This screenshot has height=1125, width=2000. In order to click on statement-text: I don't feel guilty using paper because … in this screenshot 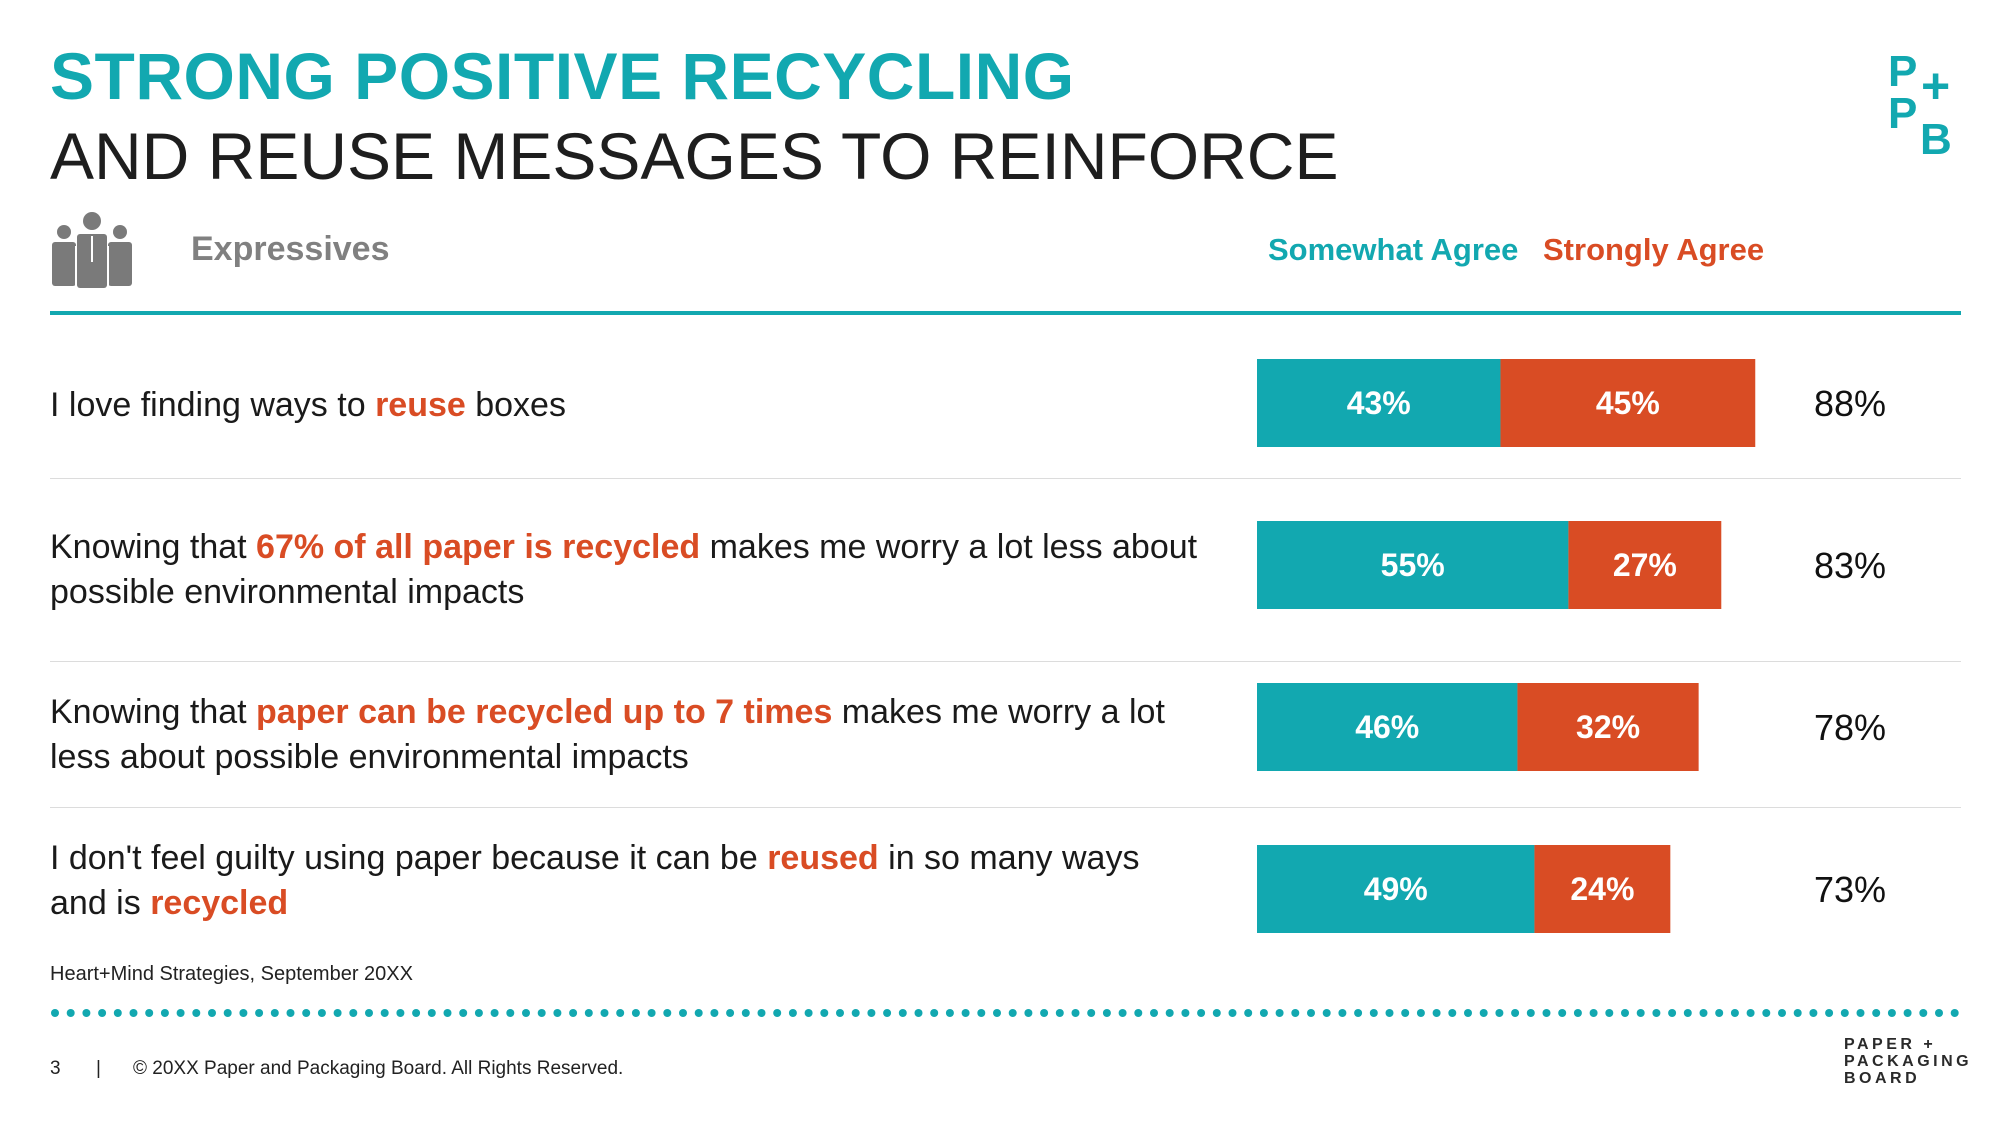, I will do `click(409, 858)`.